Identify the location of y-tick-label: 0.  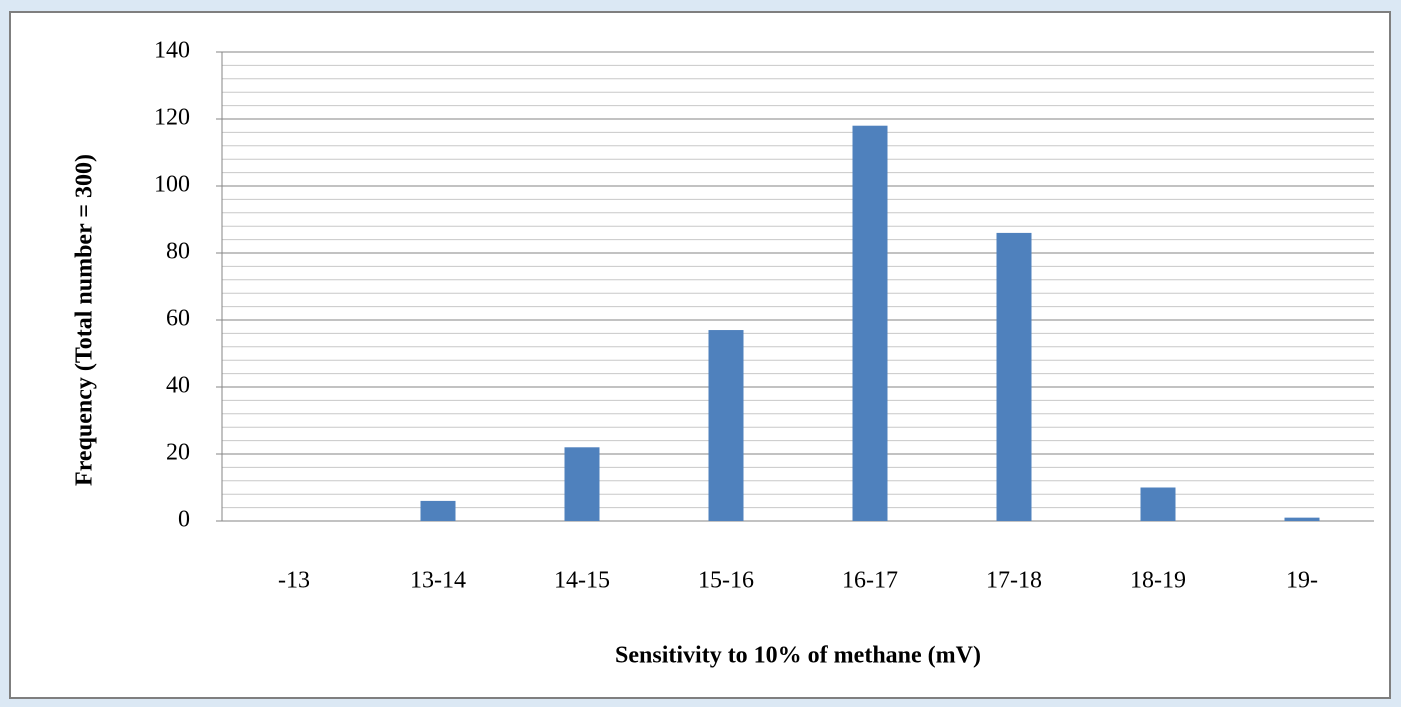
(184, 520).